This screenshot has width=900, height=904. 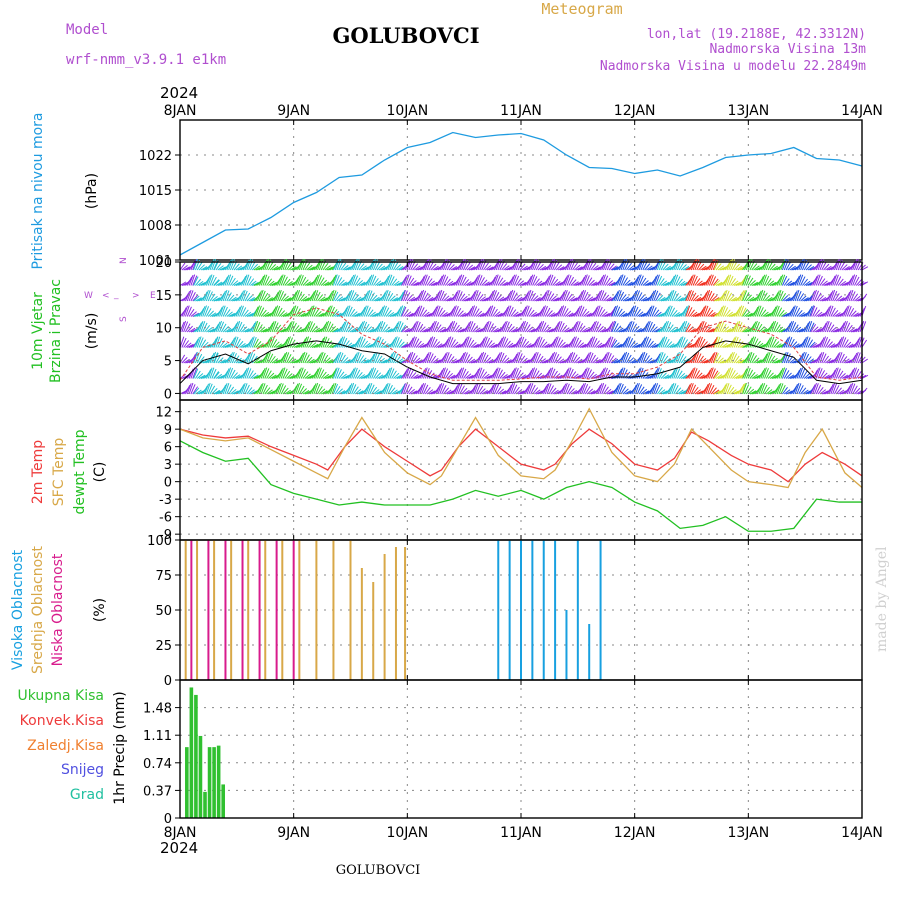 I want to click on precip-bar, so click(x=191, y=752).